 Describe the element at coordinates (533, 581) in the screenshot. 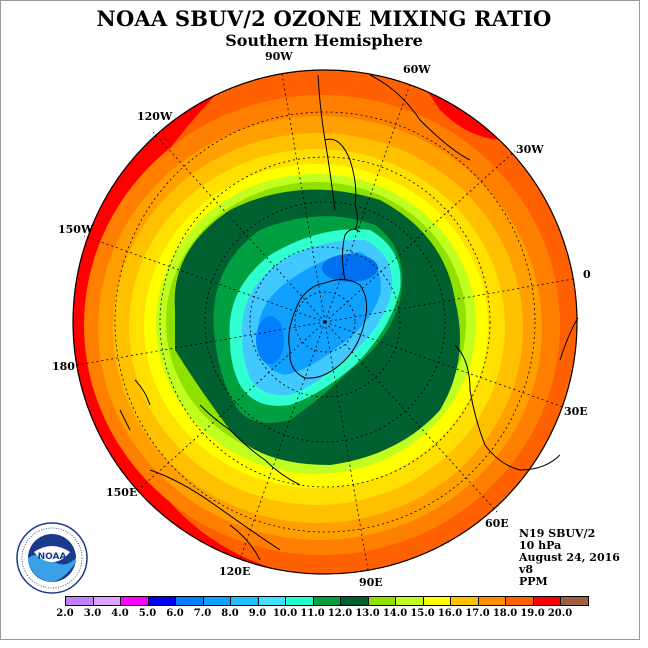

I see `units-label: PPM` at that location.